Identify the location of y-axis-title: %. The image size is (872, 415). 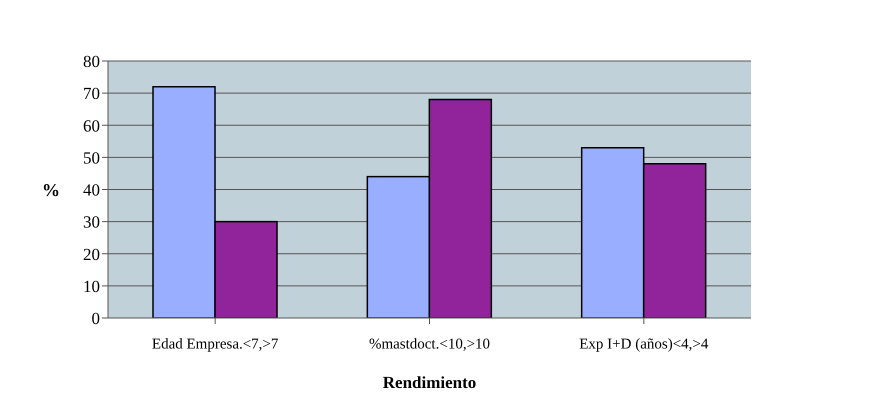
(51, 190).